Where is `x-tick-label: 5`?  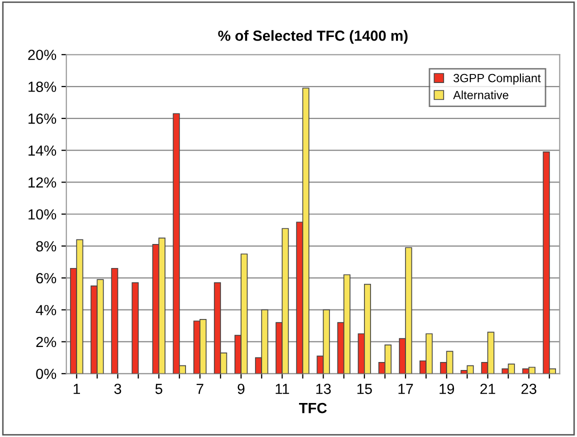 x-tick-label: 5 is located at coordinates (158, 389).